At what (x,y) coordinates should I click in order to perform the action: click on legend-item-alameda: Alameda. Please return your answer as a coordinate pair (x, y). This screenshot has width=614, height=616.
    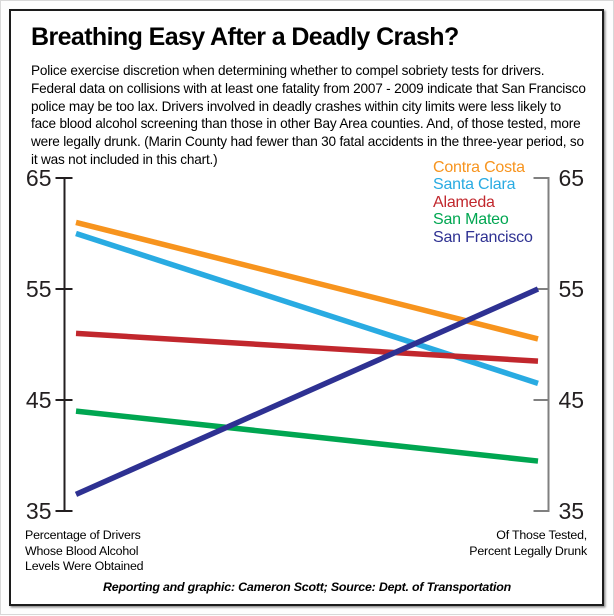
    Looking at the image, I should click on (464, 202).